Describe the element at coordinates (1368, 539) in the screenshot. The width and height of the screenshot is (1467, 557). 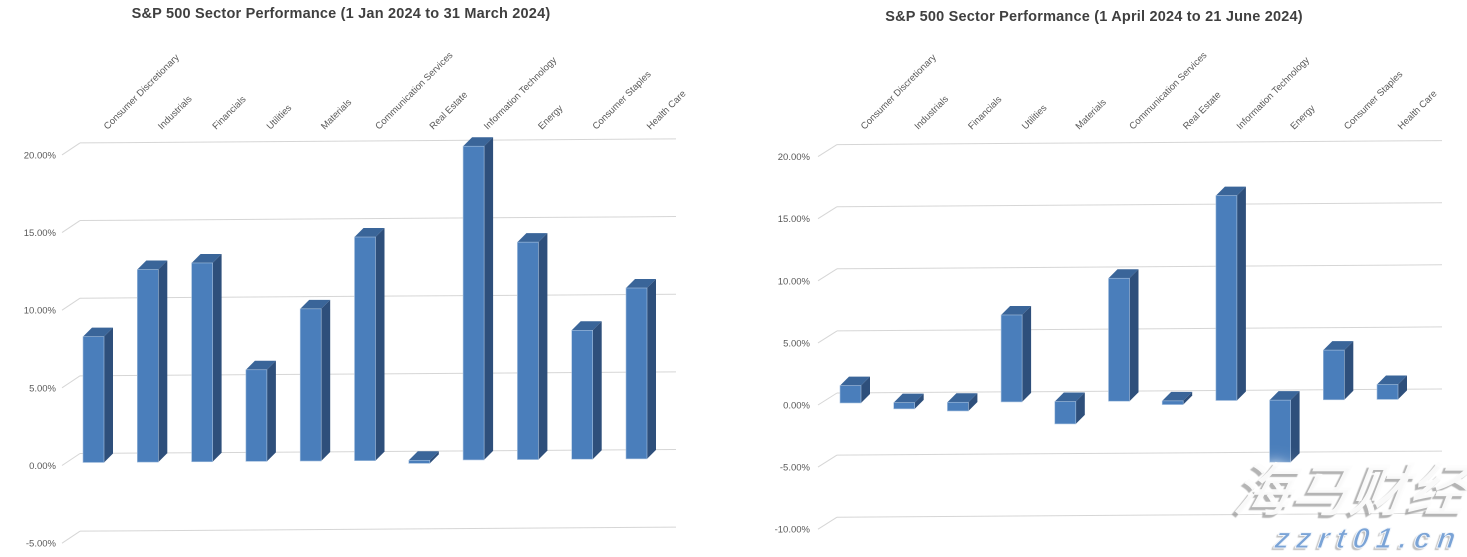
I see `watermark-url-text: zzrt01.cn` at that location.